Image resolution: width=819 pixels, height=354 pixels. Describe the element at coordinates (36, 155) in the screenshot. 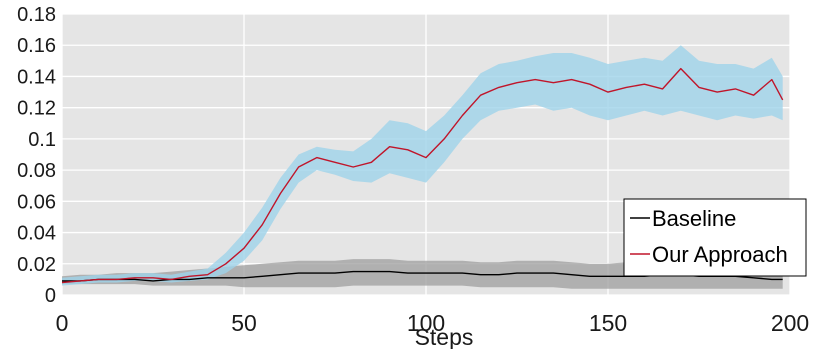

I see `y-axis-ticks: 0 0.02 0.04 0.06 0.08 0.1 0.12 0.14 0.16 0.18` at that location.